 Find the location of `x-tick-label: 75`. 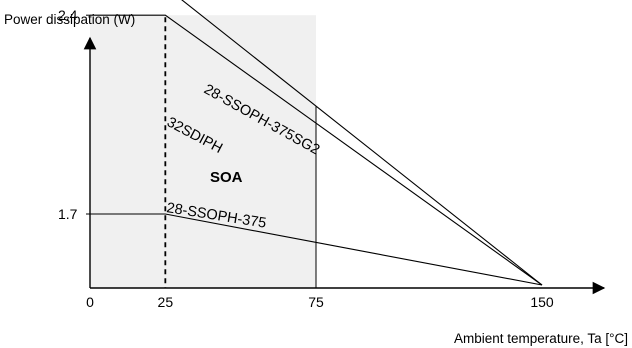

x-tick-label: 75 is located at coordinates (316, 302).